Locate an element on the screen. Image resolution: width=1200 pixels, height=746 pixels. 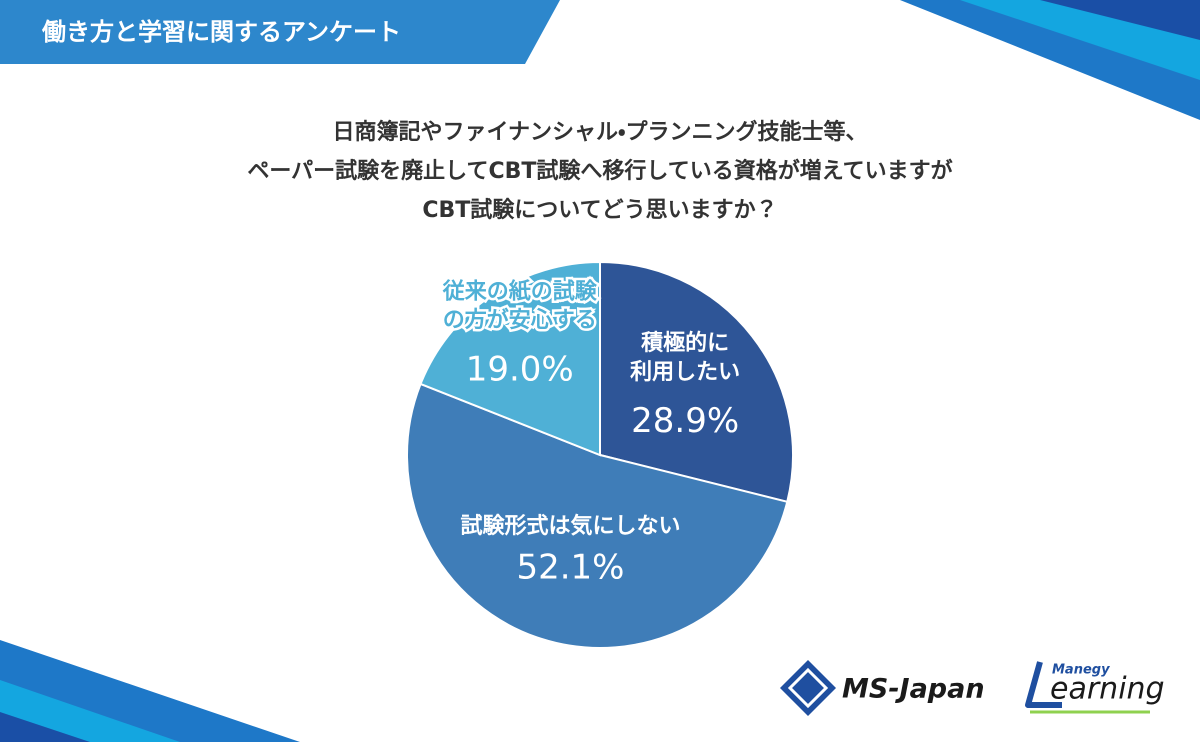
category-label: 従来の紙の試験の方が安心する is located at coordinates (520, 306).